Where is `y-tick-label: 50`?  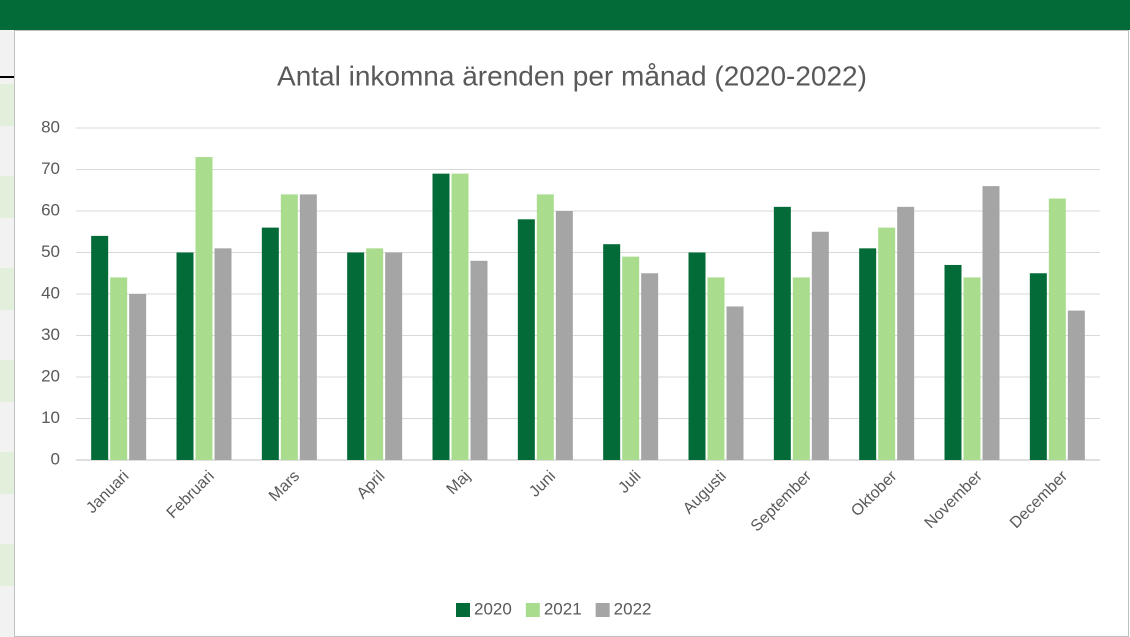
y-tick-label: 50 is located at coordinates (50, 251).